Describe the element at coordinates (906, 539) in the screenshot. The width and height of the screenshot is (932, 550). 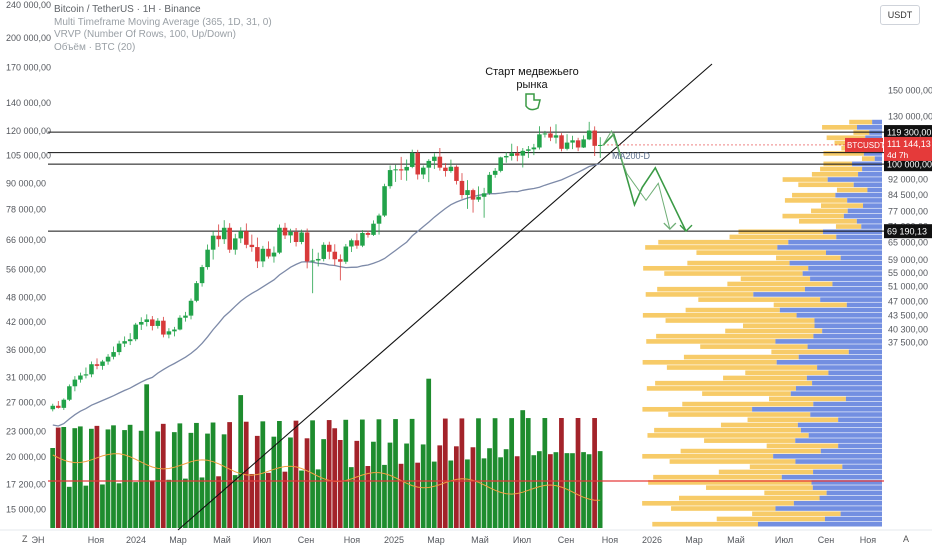
I see `auto-scale-icon: A` at that location.